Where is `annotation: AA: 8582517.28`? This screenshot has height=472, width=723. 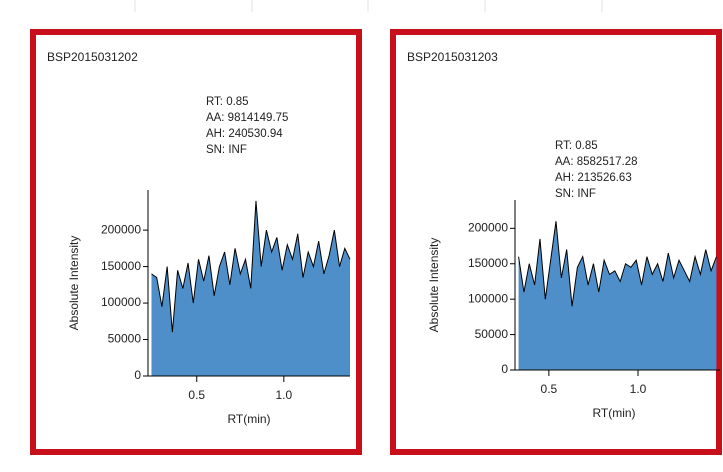
annotation: AA: 8582517.28 is located at coordinates (596, 162).